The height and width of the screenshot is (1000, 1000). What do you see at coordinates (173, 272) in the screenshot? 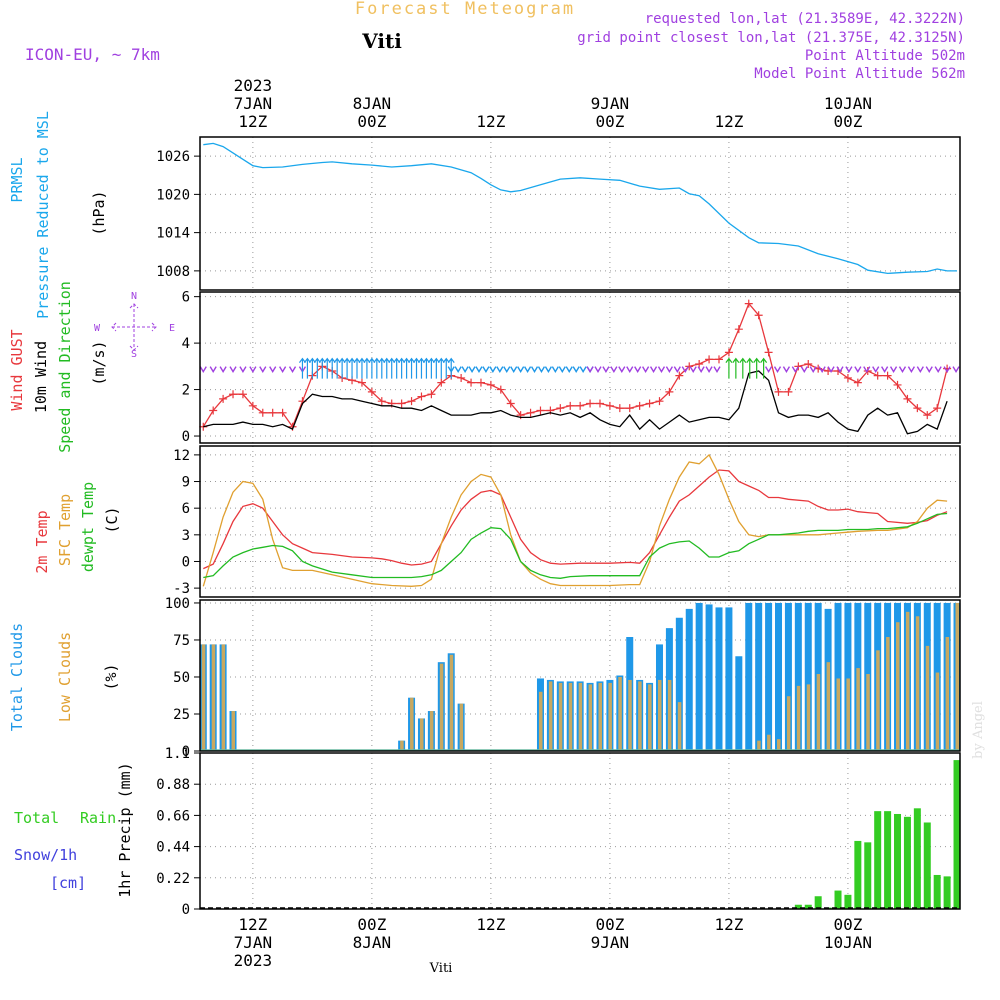
I see `ytick-label: 1008` at bounding box center [173, 272].